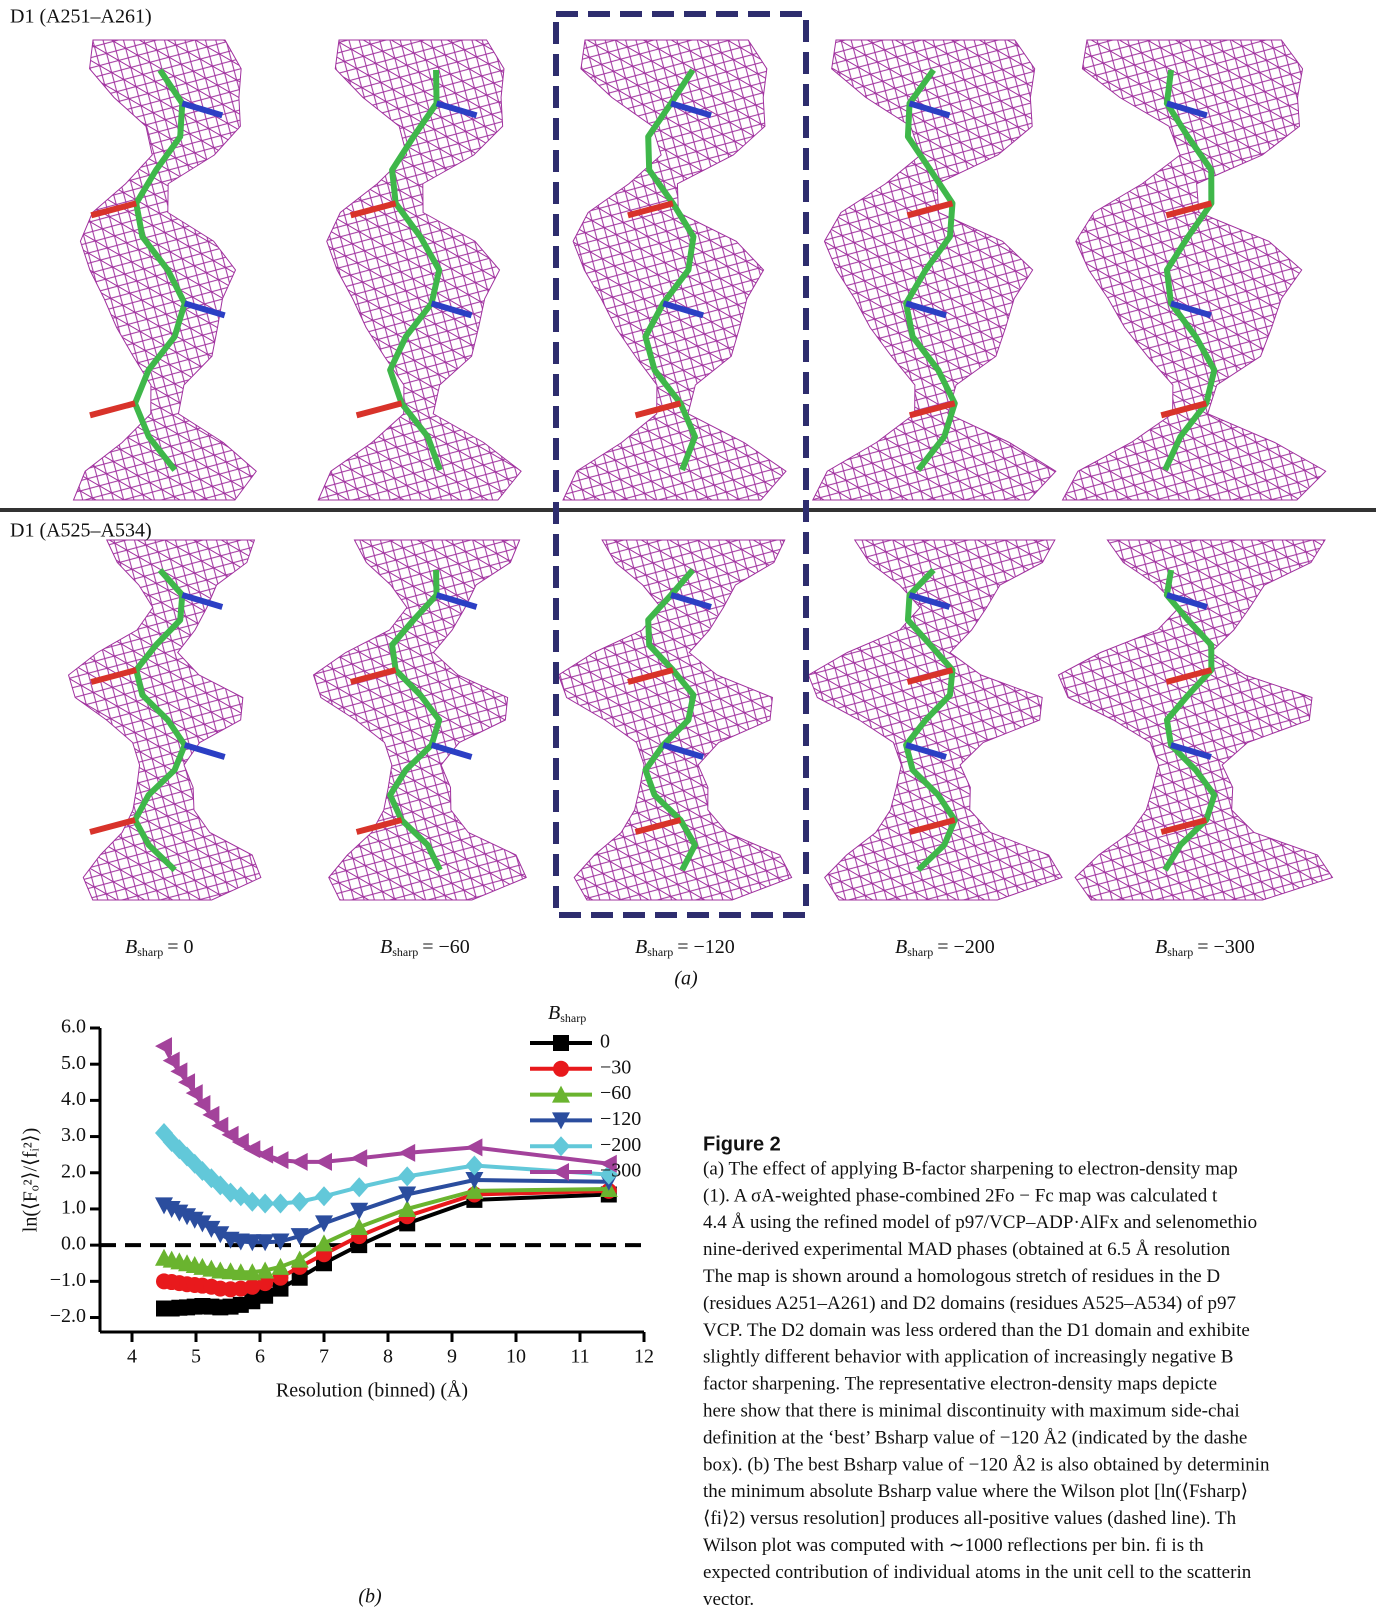  I want to click on bsharp-label: Bsharp = −120, so click(685, 947).